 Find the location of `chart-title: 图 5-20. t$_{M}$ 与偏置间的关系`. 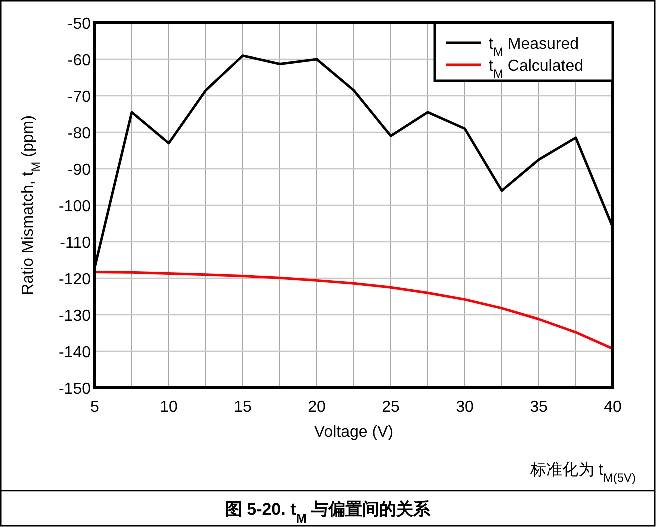

chart-title: 图 5-20. t$_{M}$ 与偏置间的关系 is located at coordinates (328, 513).